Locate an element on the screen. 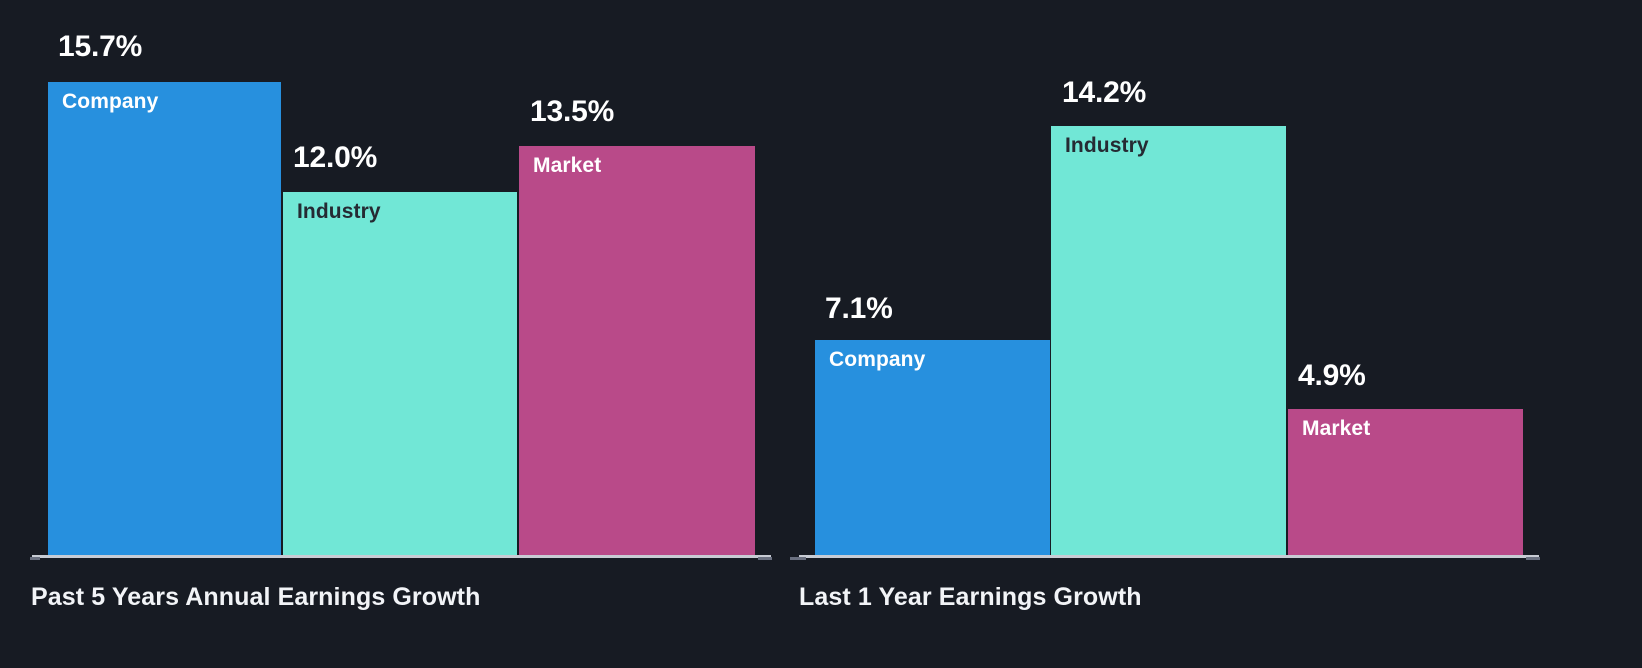 The image size is (1642, 668). value-label-market: 13.5% is located at coordinates (572, 111).